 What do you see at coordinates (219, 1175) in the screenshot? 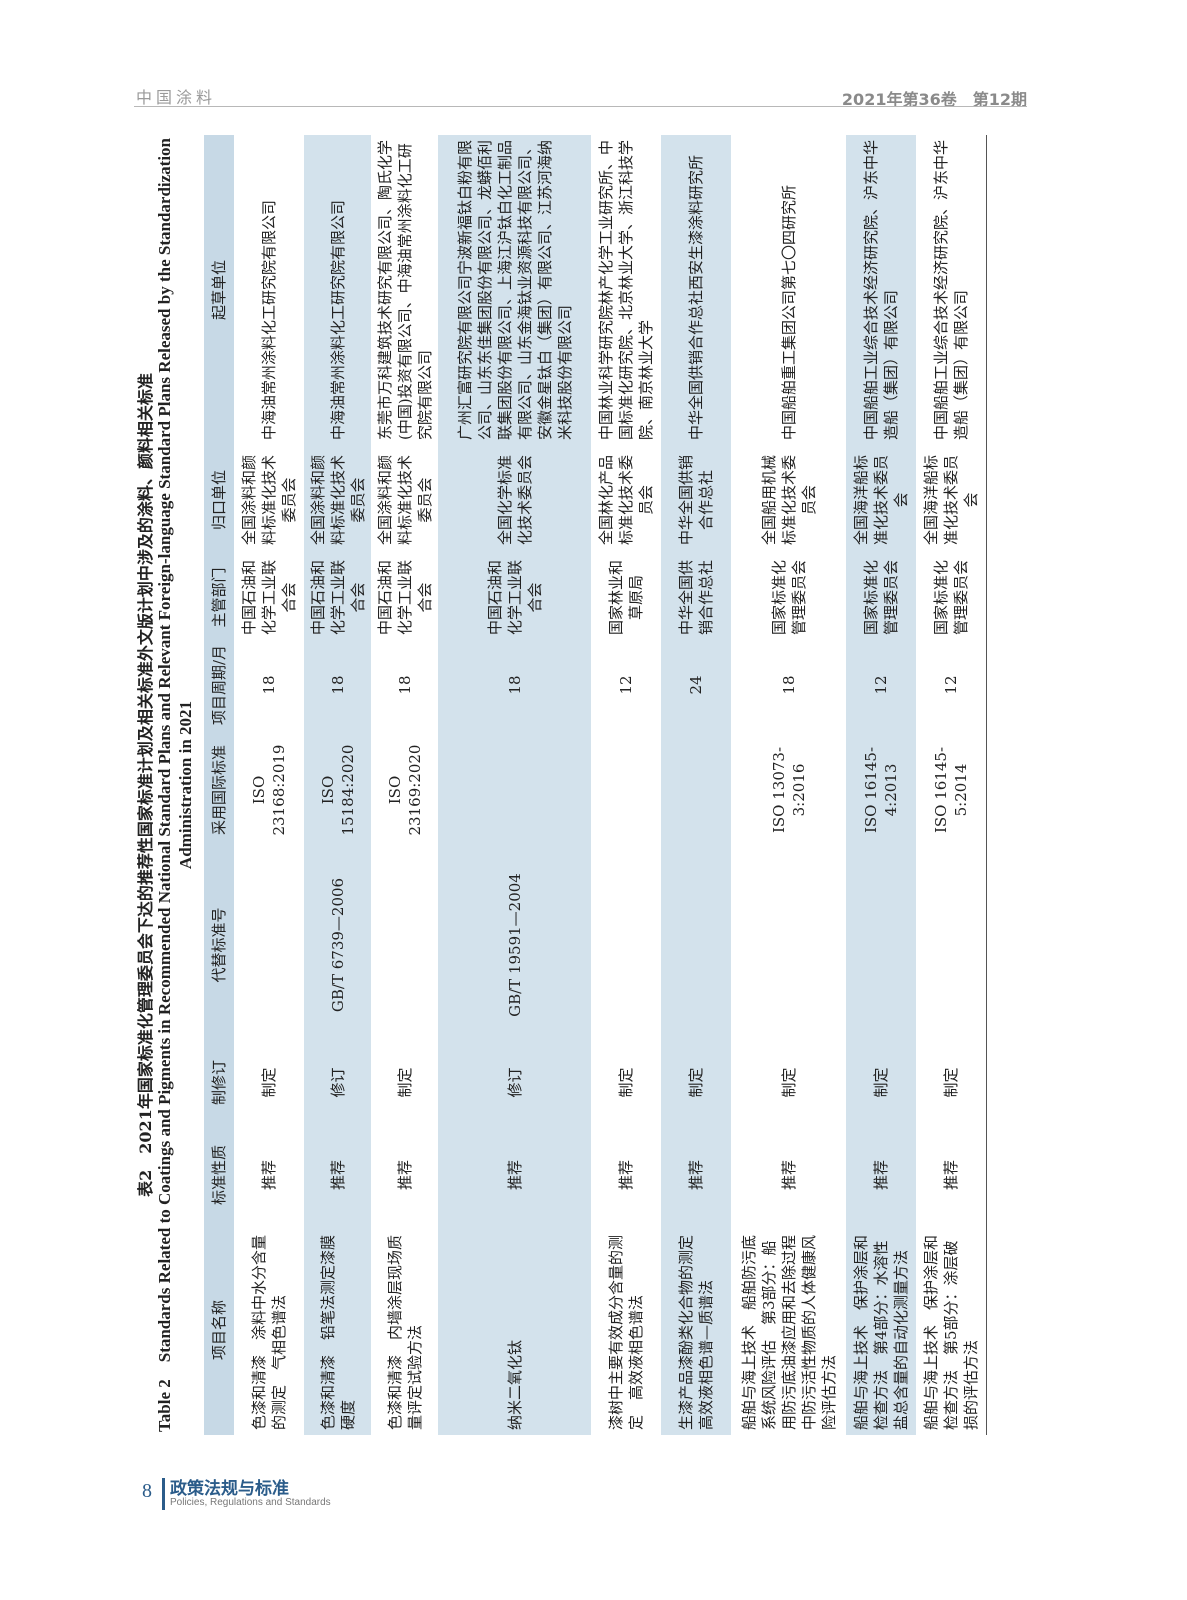
I see `column-header: 标准性质` at bounding box center [219, 1175].